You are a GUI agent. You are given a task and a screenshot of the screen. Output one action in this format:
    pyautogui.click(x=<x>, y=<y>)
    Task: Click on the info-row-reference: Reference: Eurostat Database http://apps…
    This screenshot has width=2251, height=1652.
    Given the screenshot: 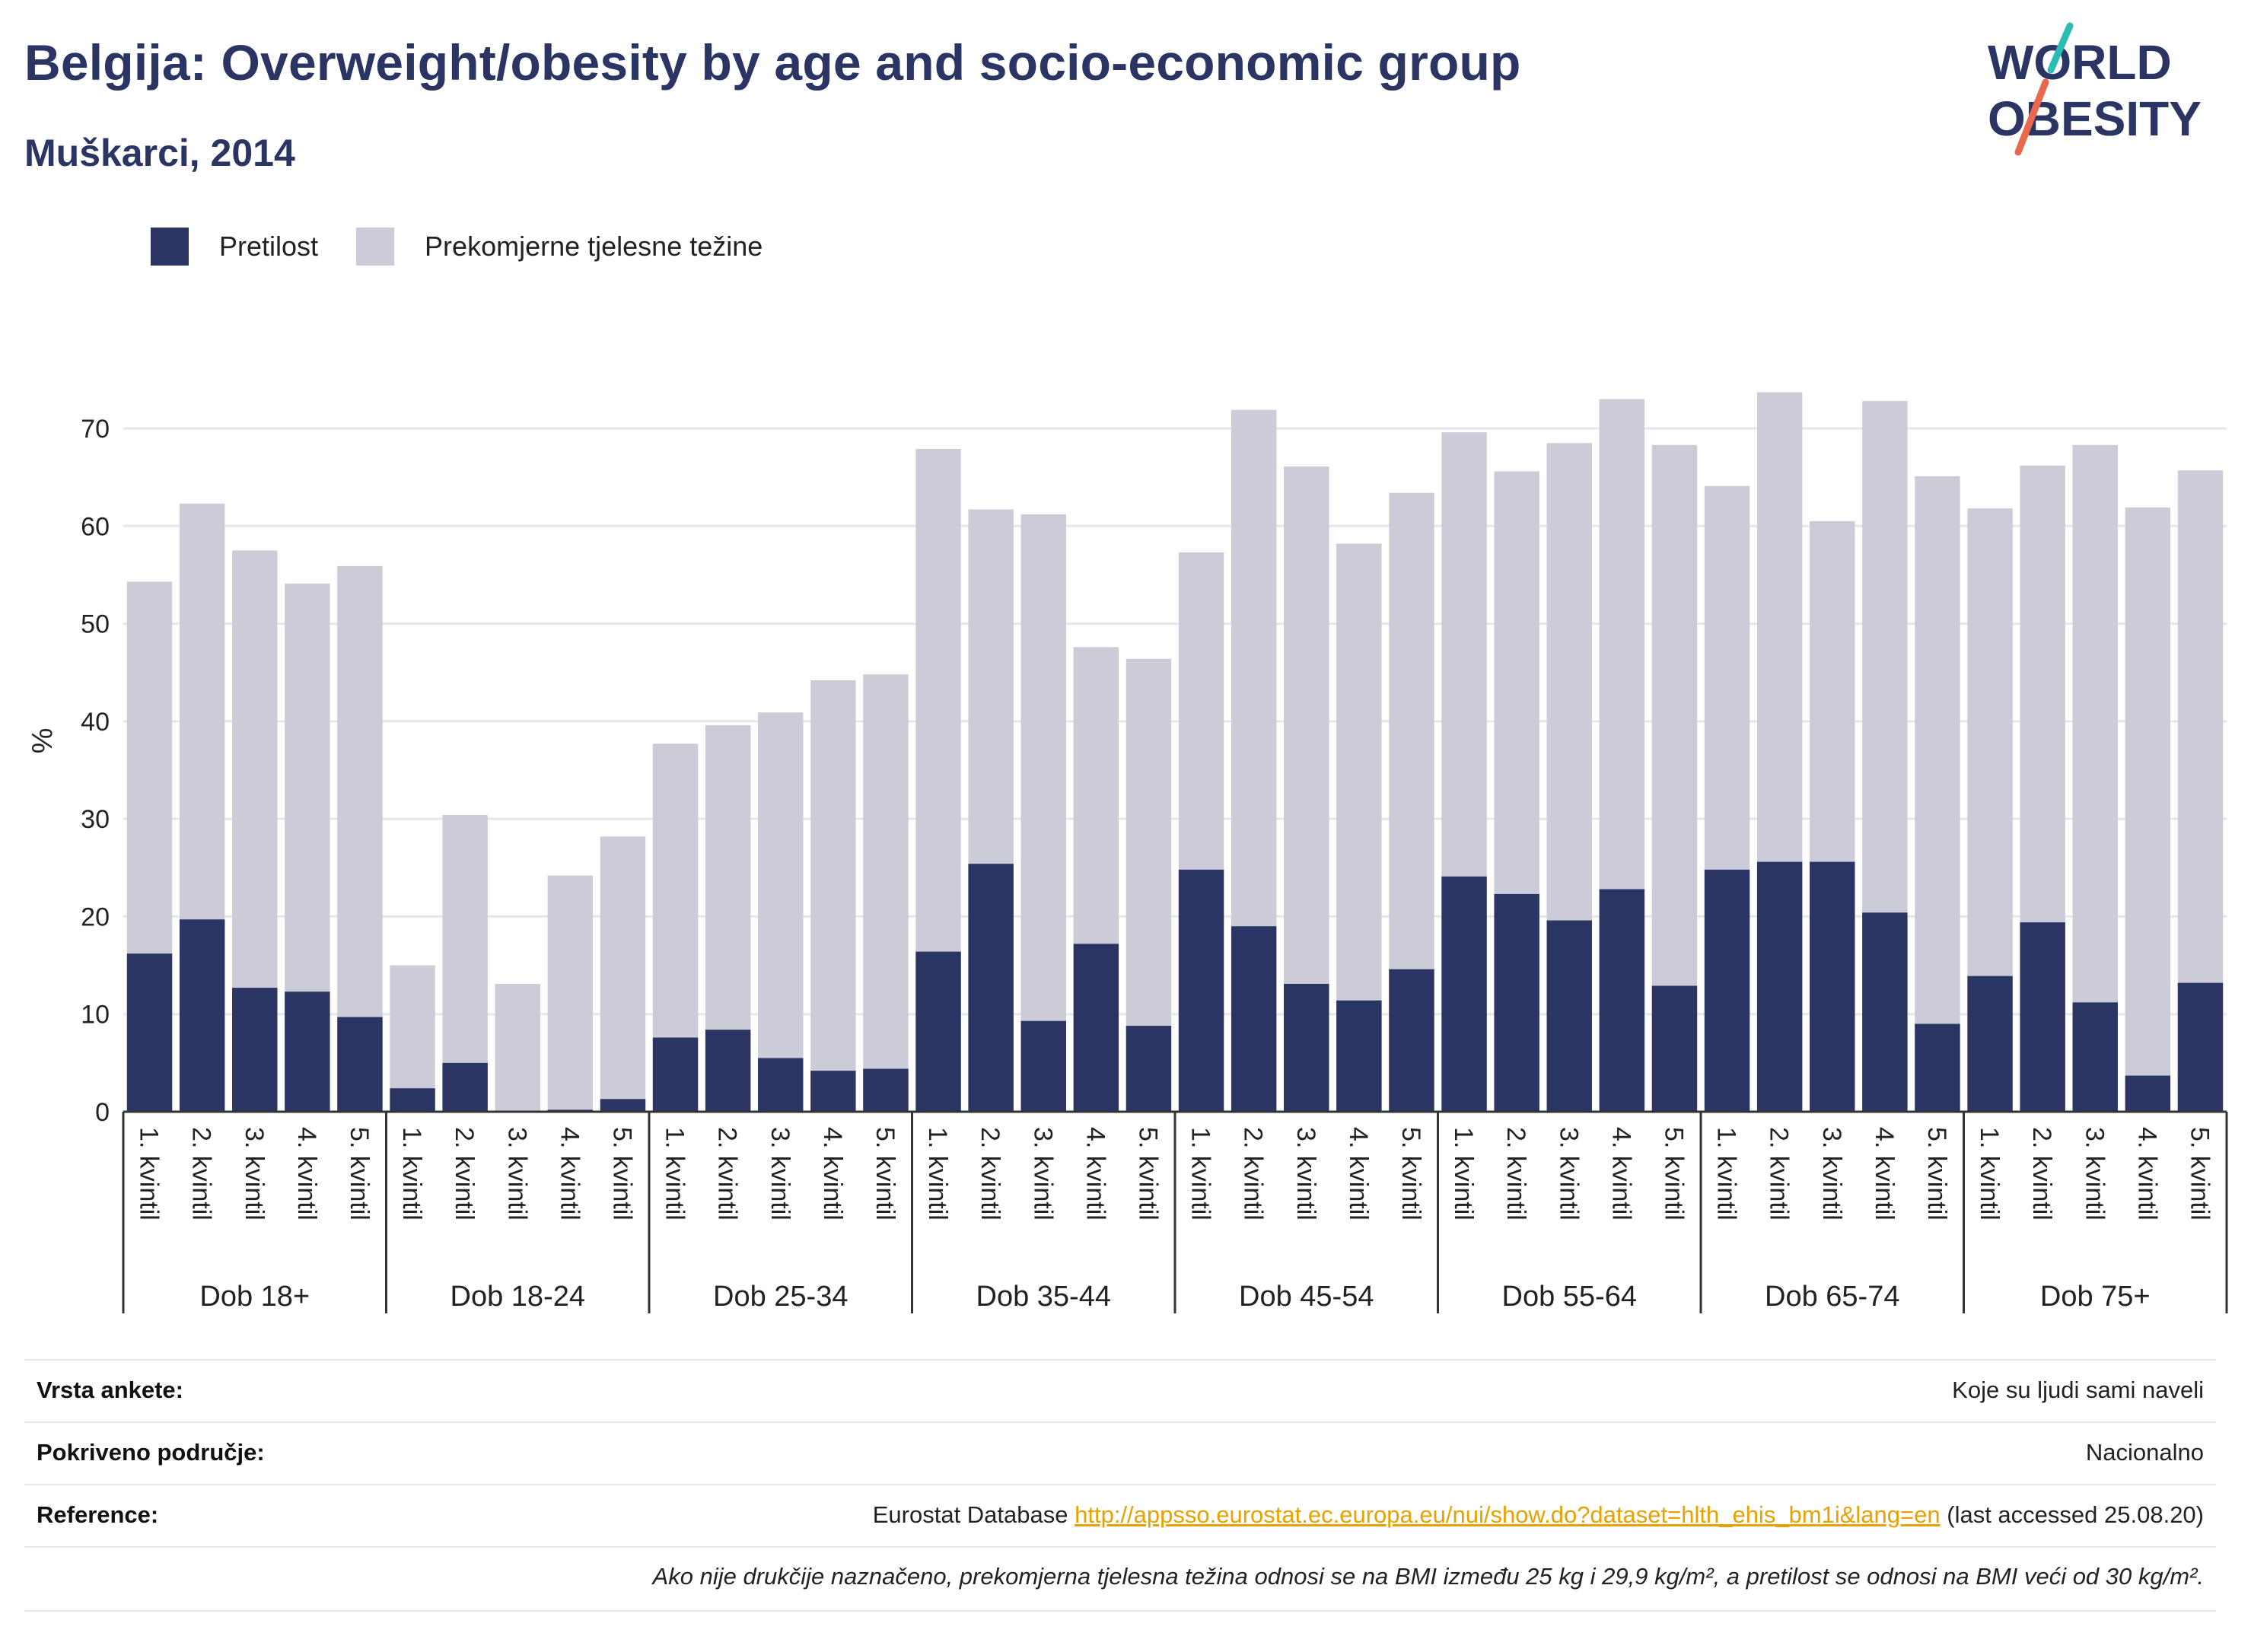 What is the action you would take?
    pyautogui.click(x=1120, y=1515)
    